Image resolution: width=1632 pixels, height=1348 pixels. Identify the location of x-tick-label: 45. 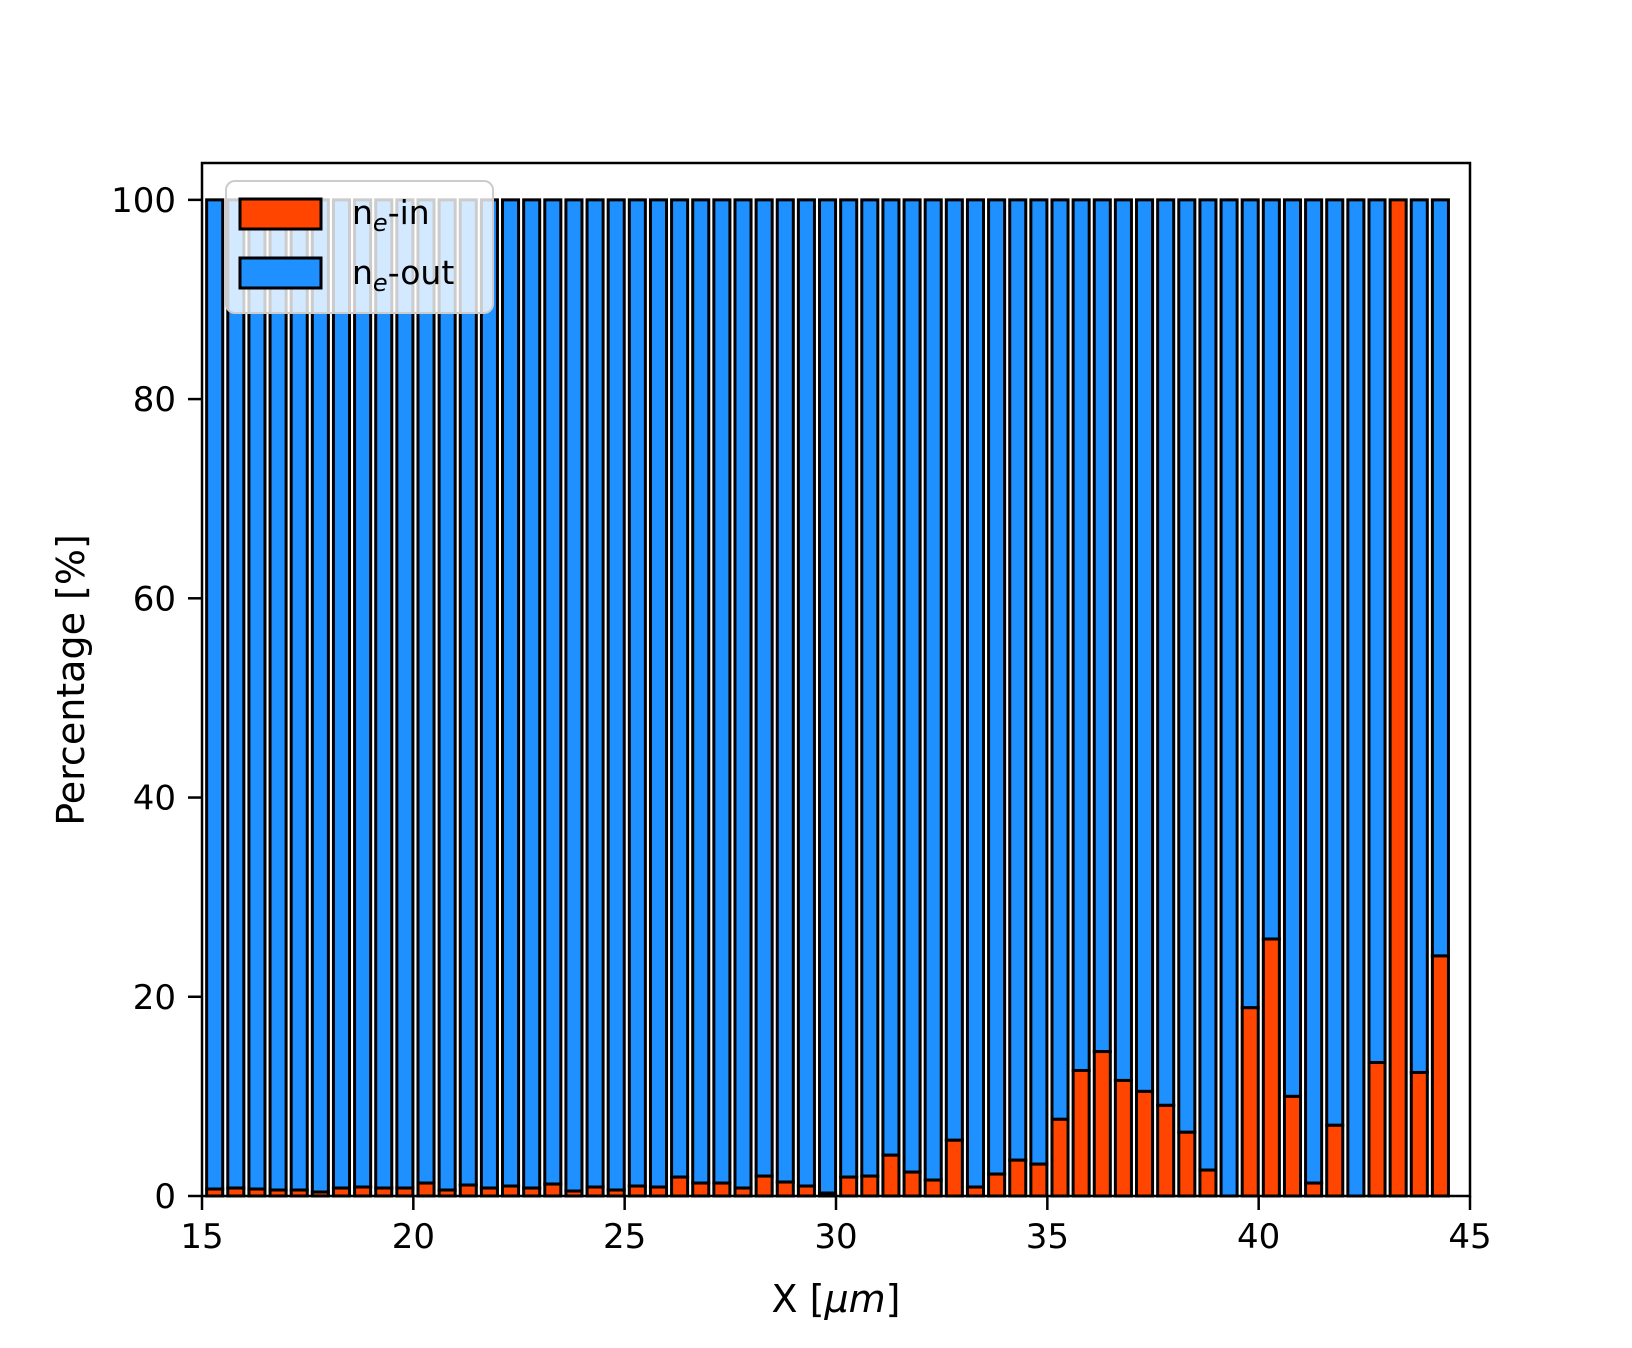
(1469, 1237).